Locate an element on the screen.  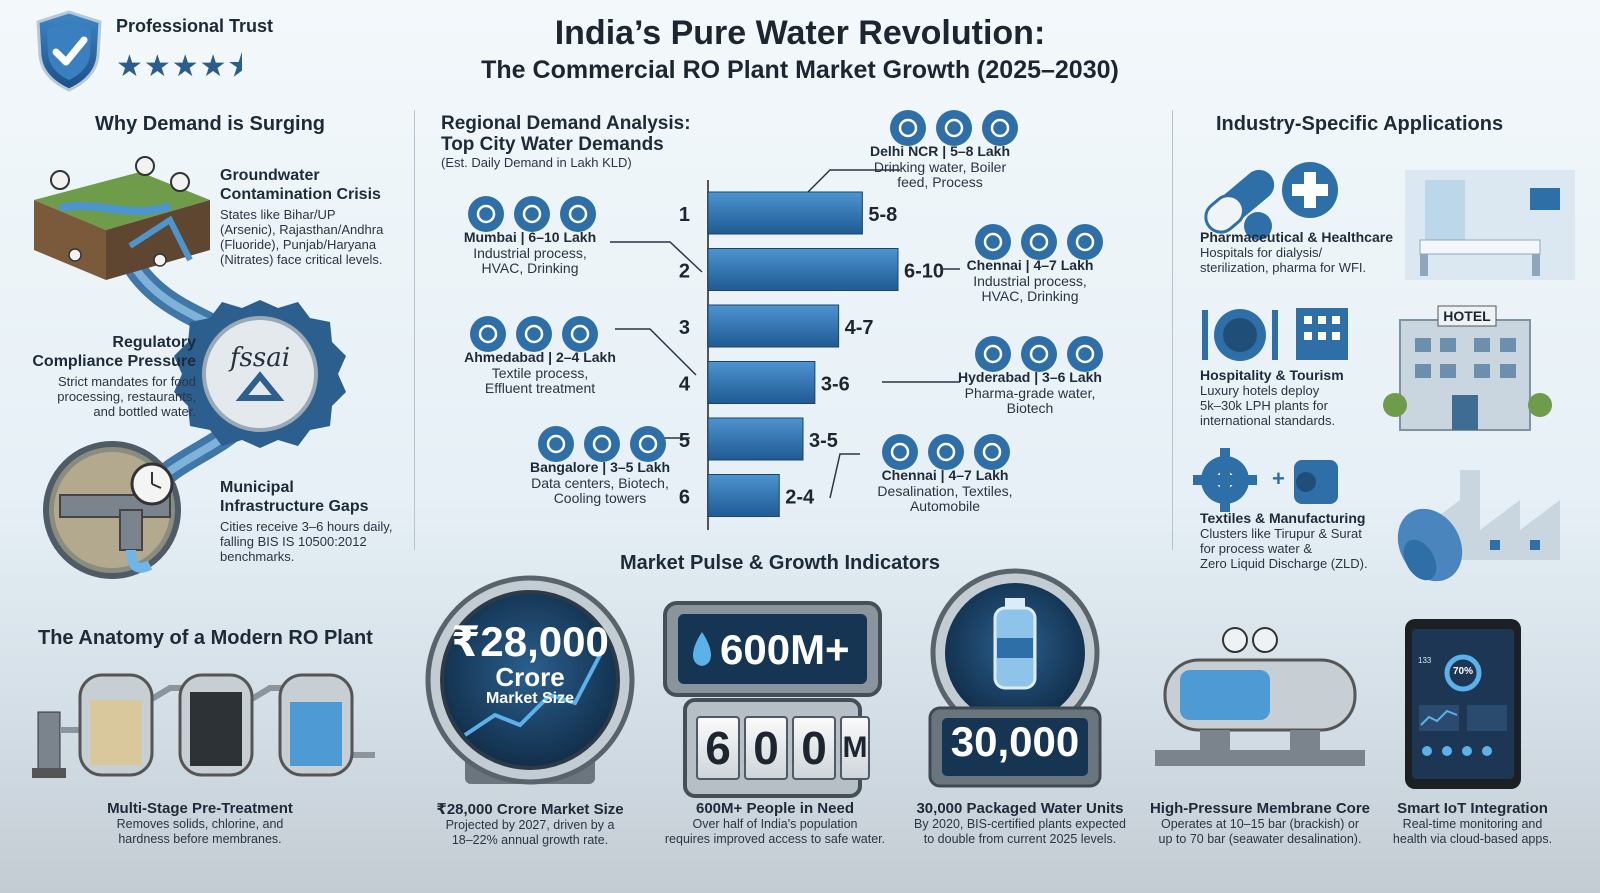
callout-line is located at coordinates (656, 352).